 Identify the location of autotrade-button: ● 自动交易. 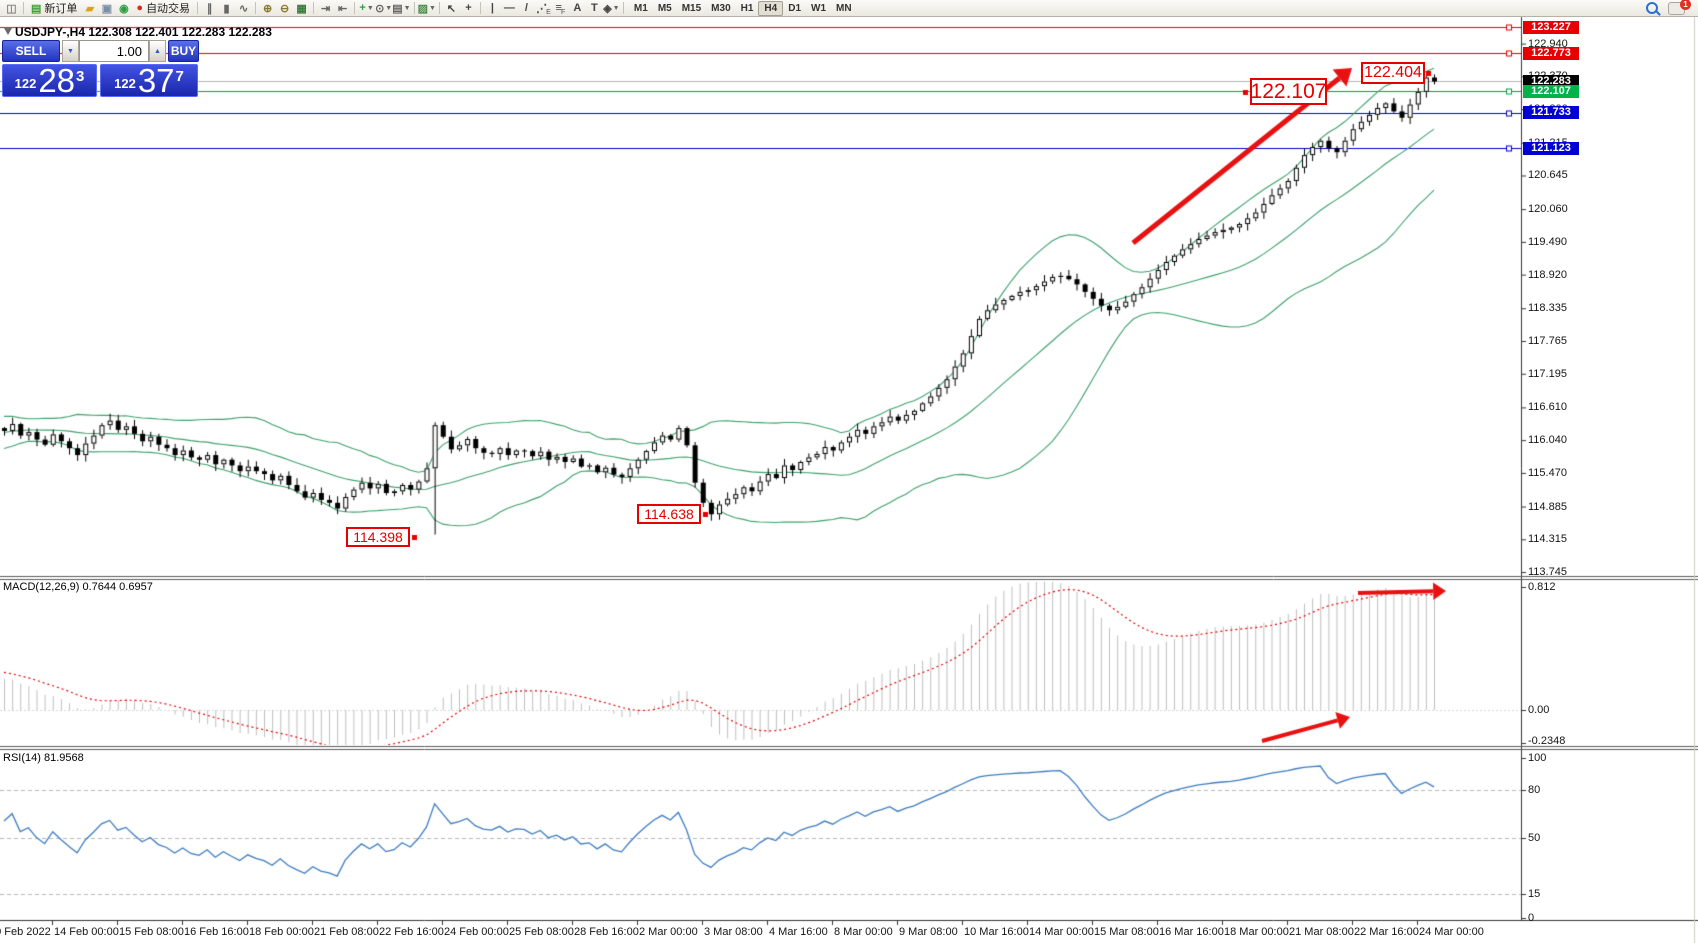
(163, 8).